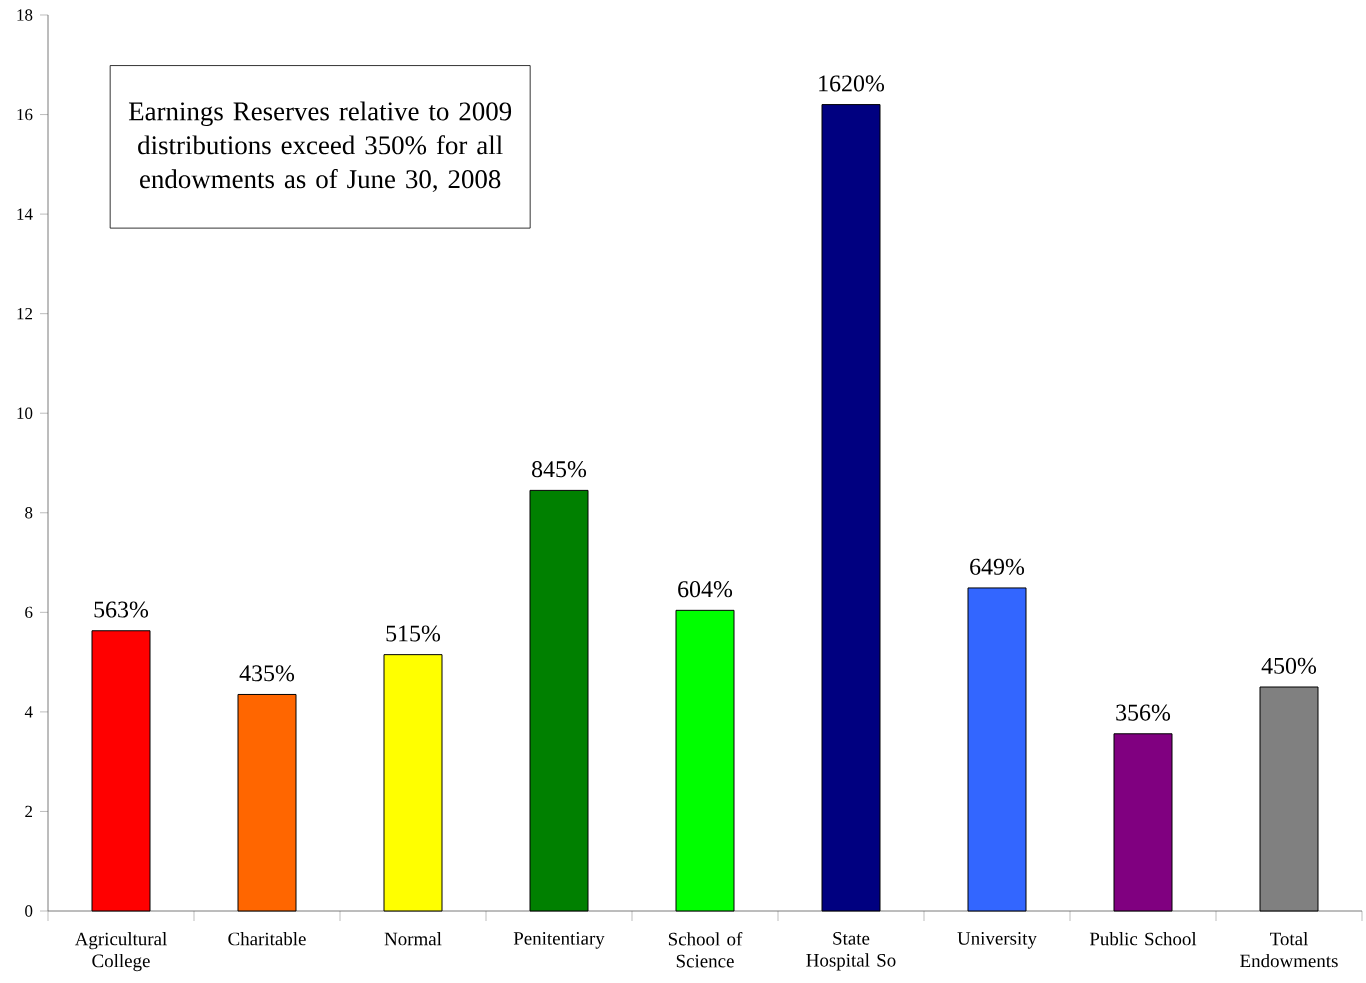 Image resolution: width=1366 pixels, height=983 pixels. What do you see at coordinates (413, 633) in the screenshot?
I see `data-label: 515%` at bounding box center [413, 633].